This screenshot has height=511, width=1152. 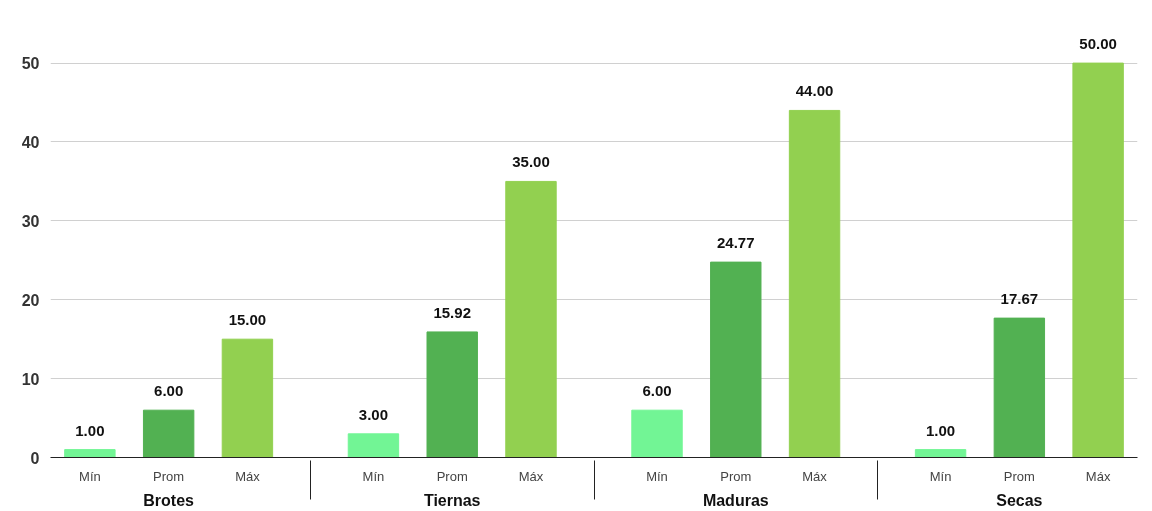 I want to click on series-label: Mín, so click(x=90, y=476).